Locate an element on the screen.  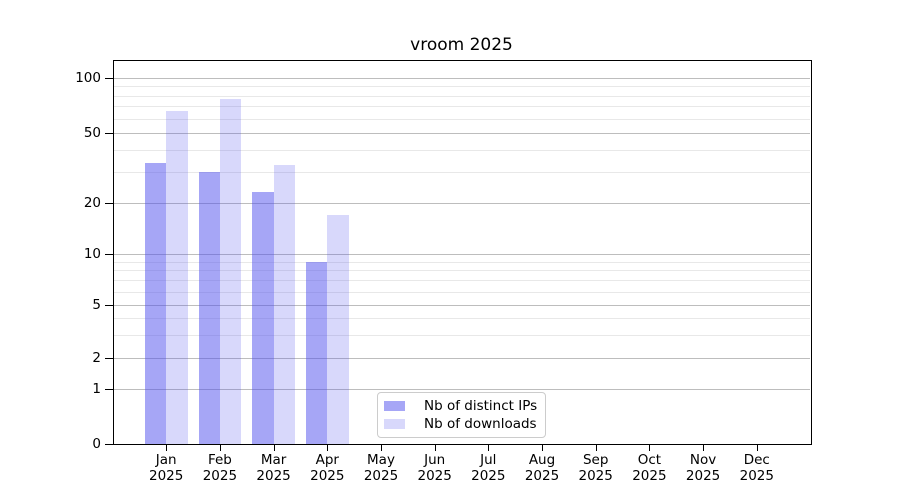
legend: Nb of distinct IPs Nb of downloads is located at coordinates (461, 415).